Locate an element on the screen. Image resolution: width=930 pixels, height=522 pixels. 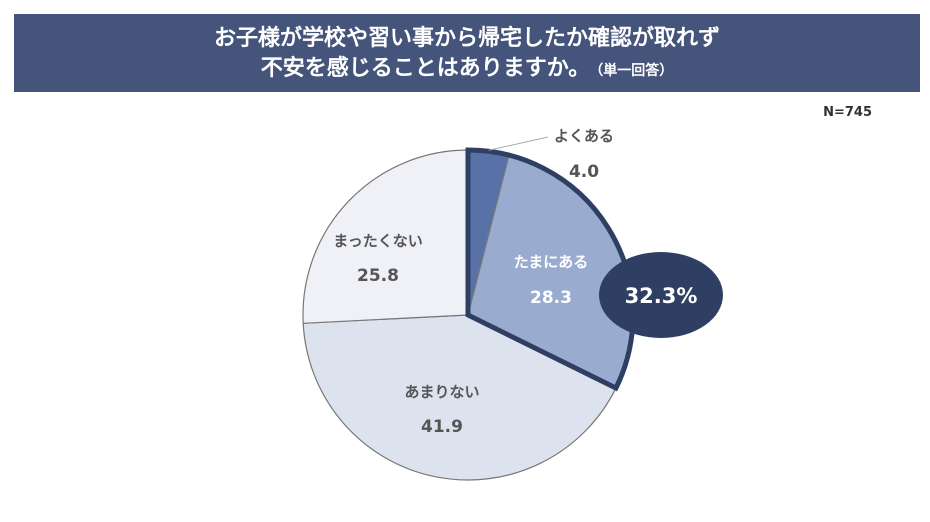
callout-ellipse is located at coordinates (661, 295).